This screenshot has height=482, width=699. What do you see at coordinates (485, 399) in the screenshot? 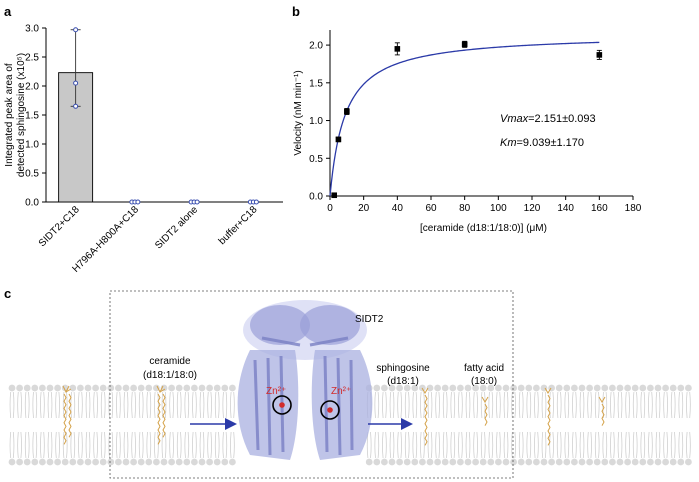
I see `fatty-acid-product-head` at bounding box center [485, 399].